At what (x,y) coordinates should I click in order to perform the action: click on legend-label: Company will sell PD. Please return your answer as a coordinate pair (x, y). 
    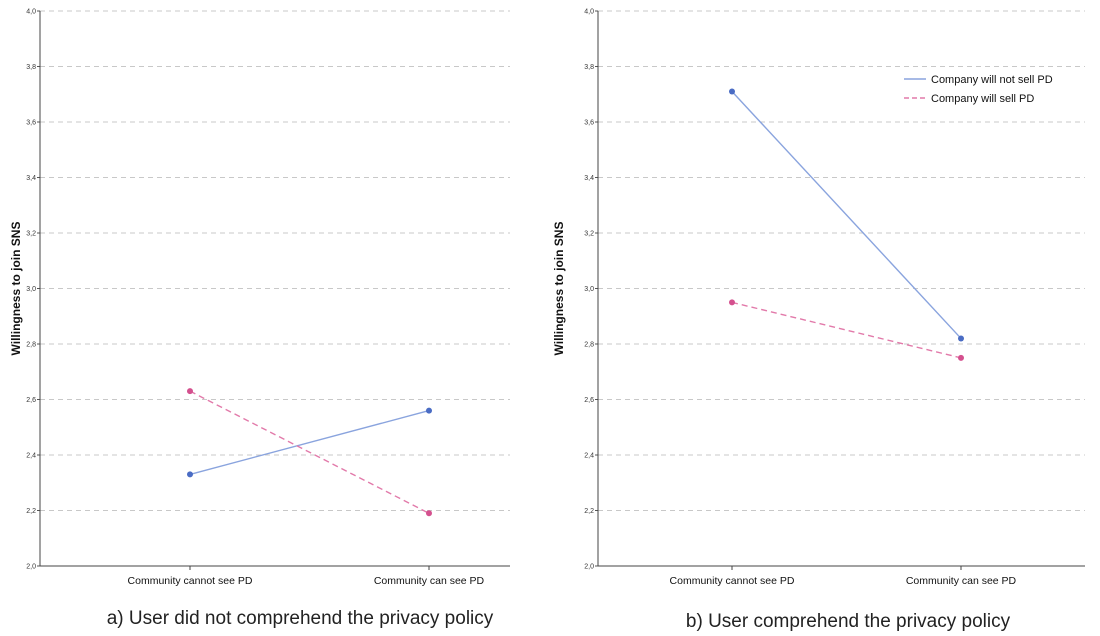
    Looking at the image, I should click on (982, 99).